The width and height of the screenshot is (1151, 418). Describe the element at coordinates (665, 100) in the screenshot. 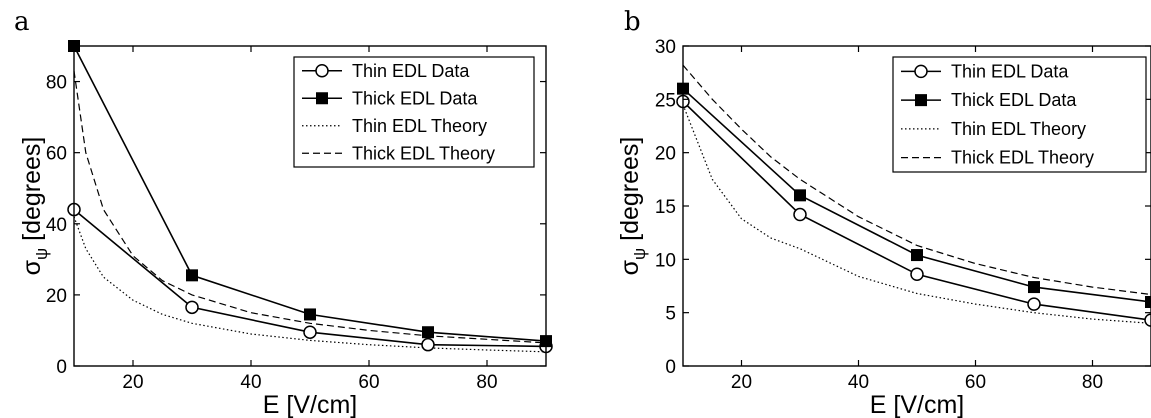

I see `y-tick-label: 25` at that location.